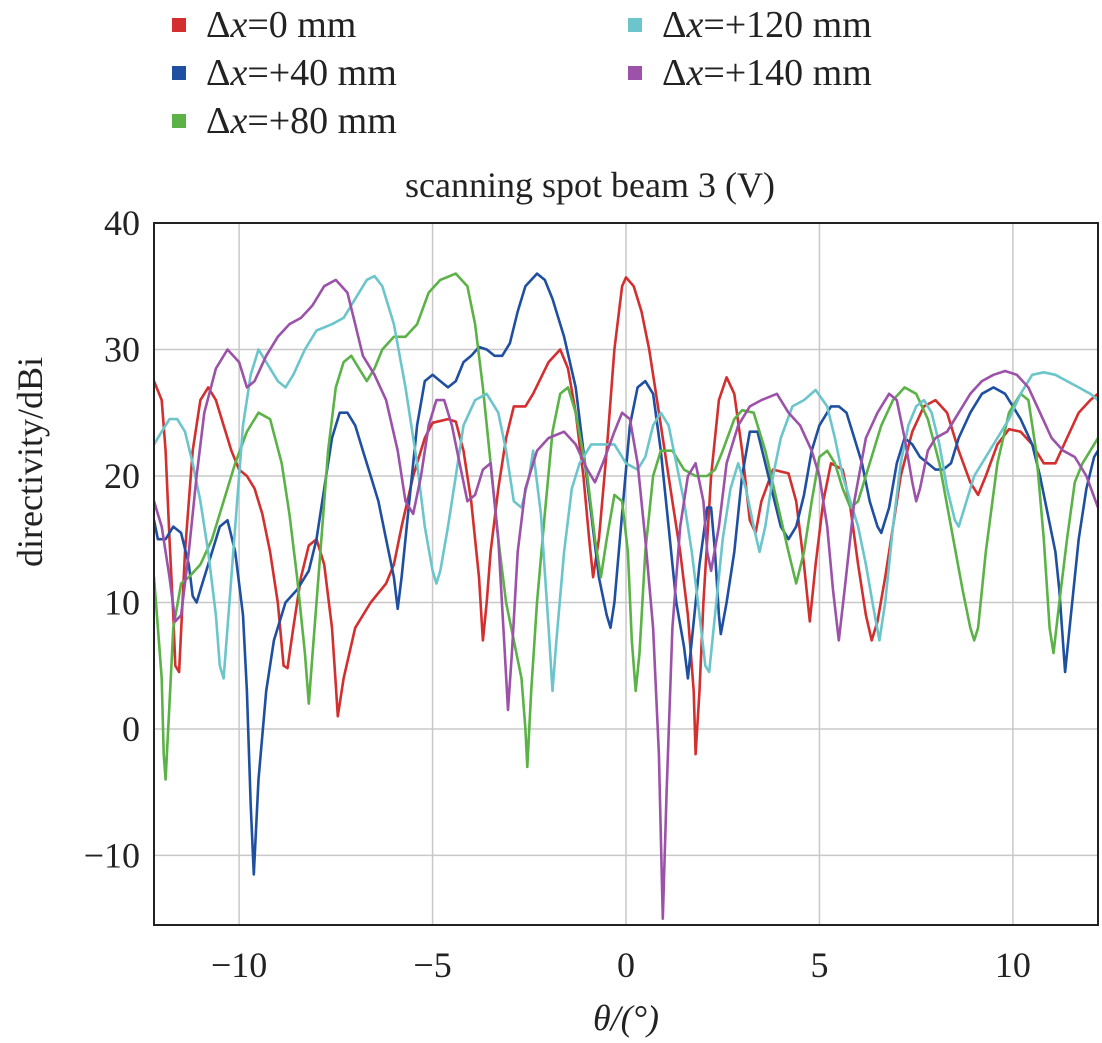 Image resolution: width=1102 pixels, height=1043 pixels. What do you see at coordinates (626, 1018) in the screenshot?
I see `x-axis-label: θ/(°)` at bounding box center [626, 1018].